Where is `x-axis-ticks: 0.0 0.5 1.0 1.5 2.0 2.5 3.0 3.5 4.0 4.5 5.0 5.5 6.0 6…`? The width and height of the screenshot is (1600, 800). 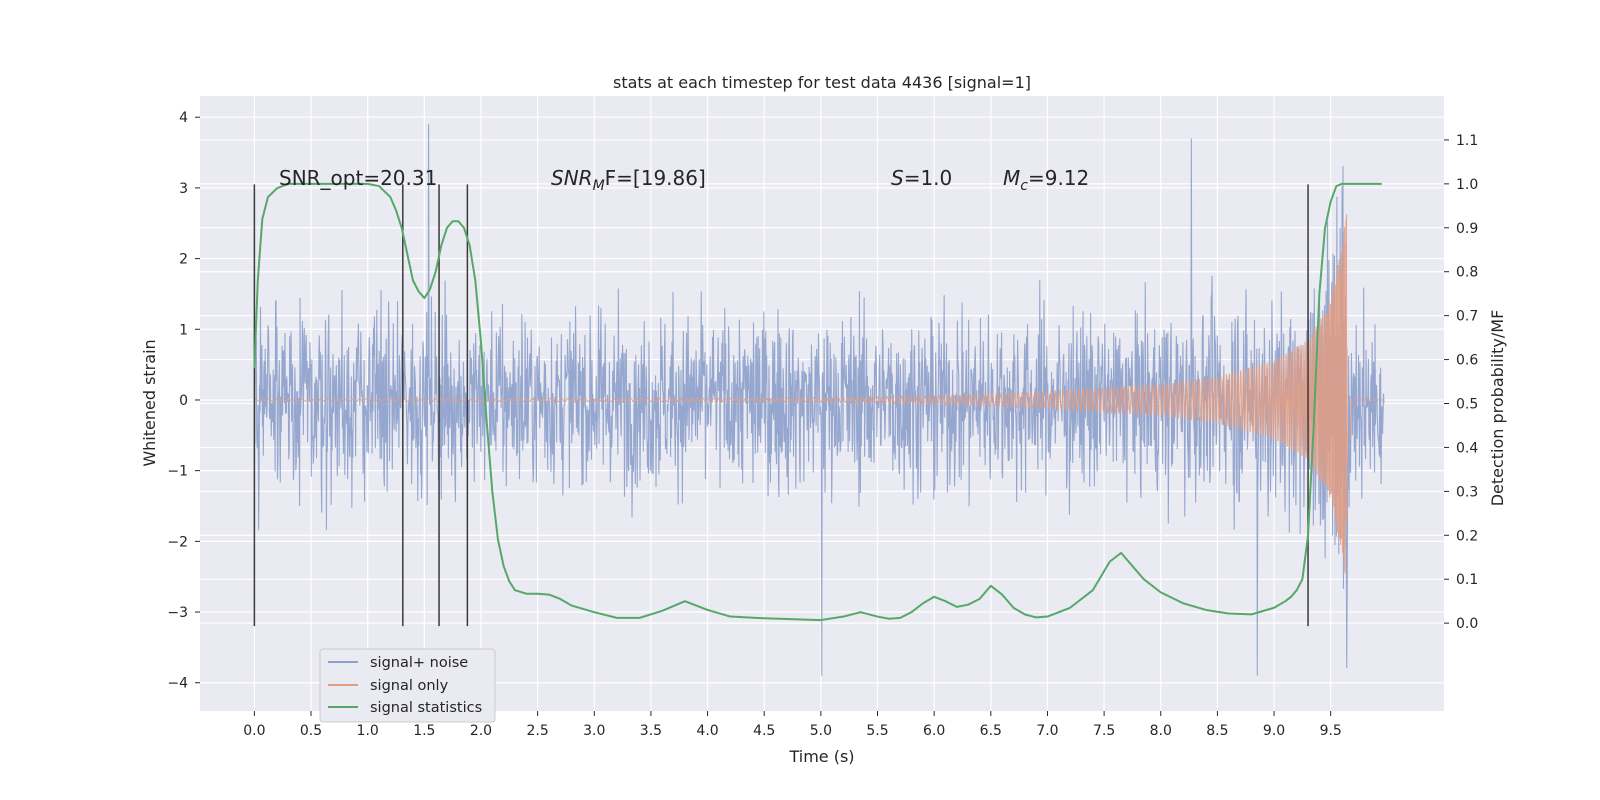 x-axis-ticks: 0.0 0.5 1.0 1.5 2.0 2.5 3.0 3.5 4.0 4.5 5.0 5.5 6.0 6… is located at coordinates (792, 725).